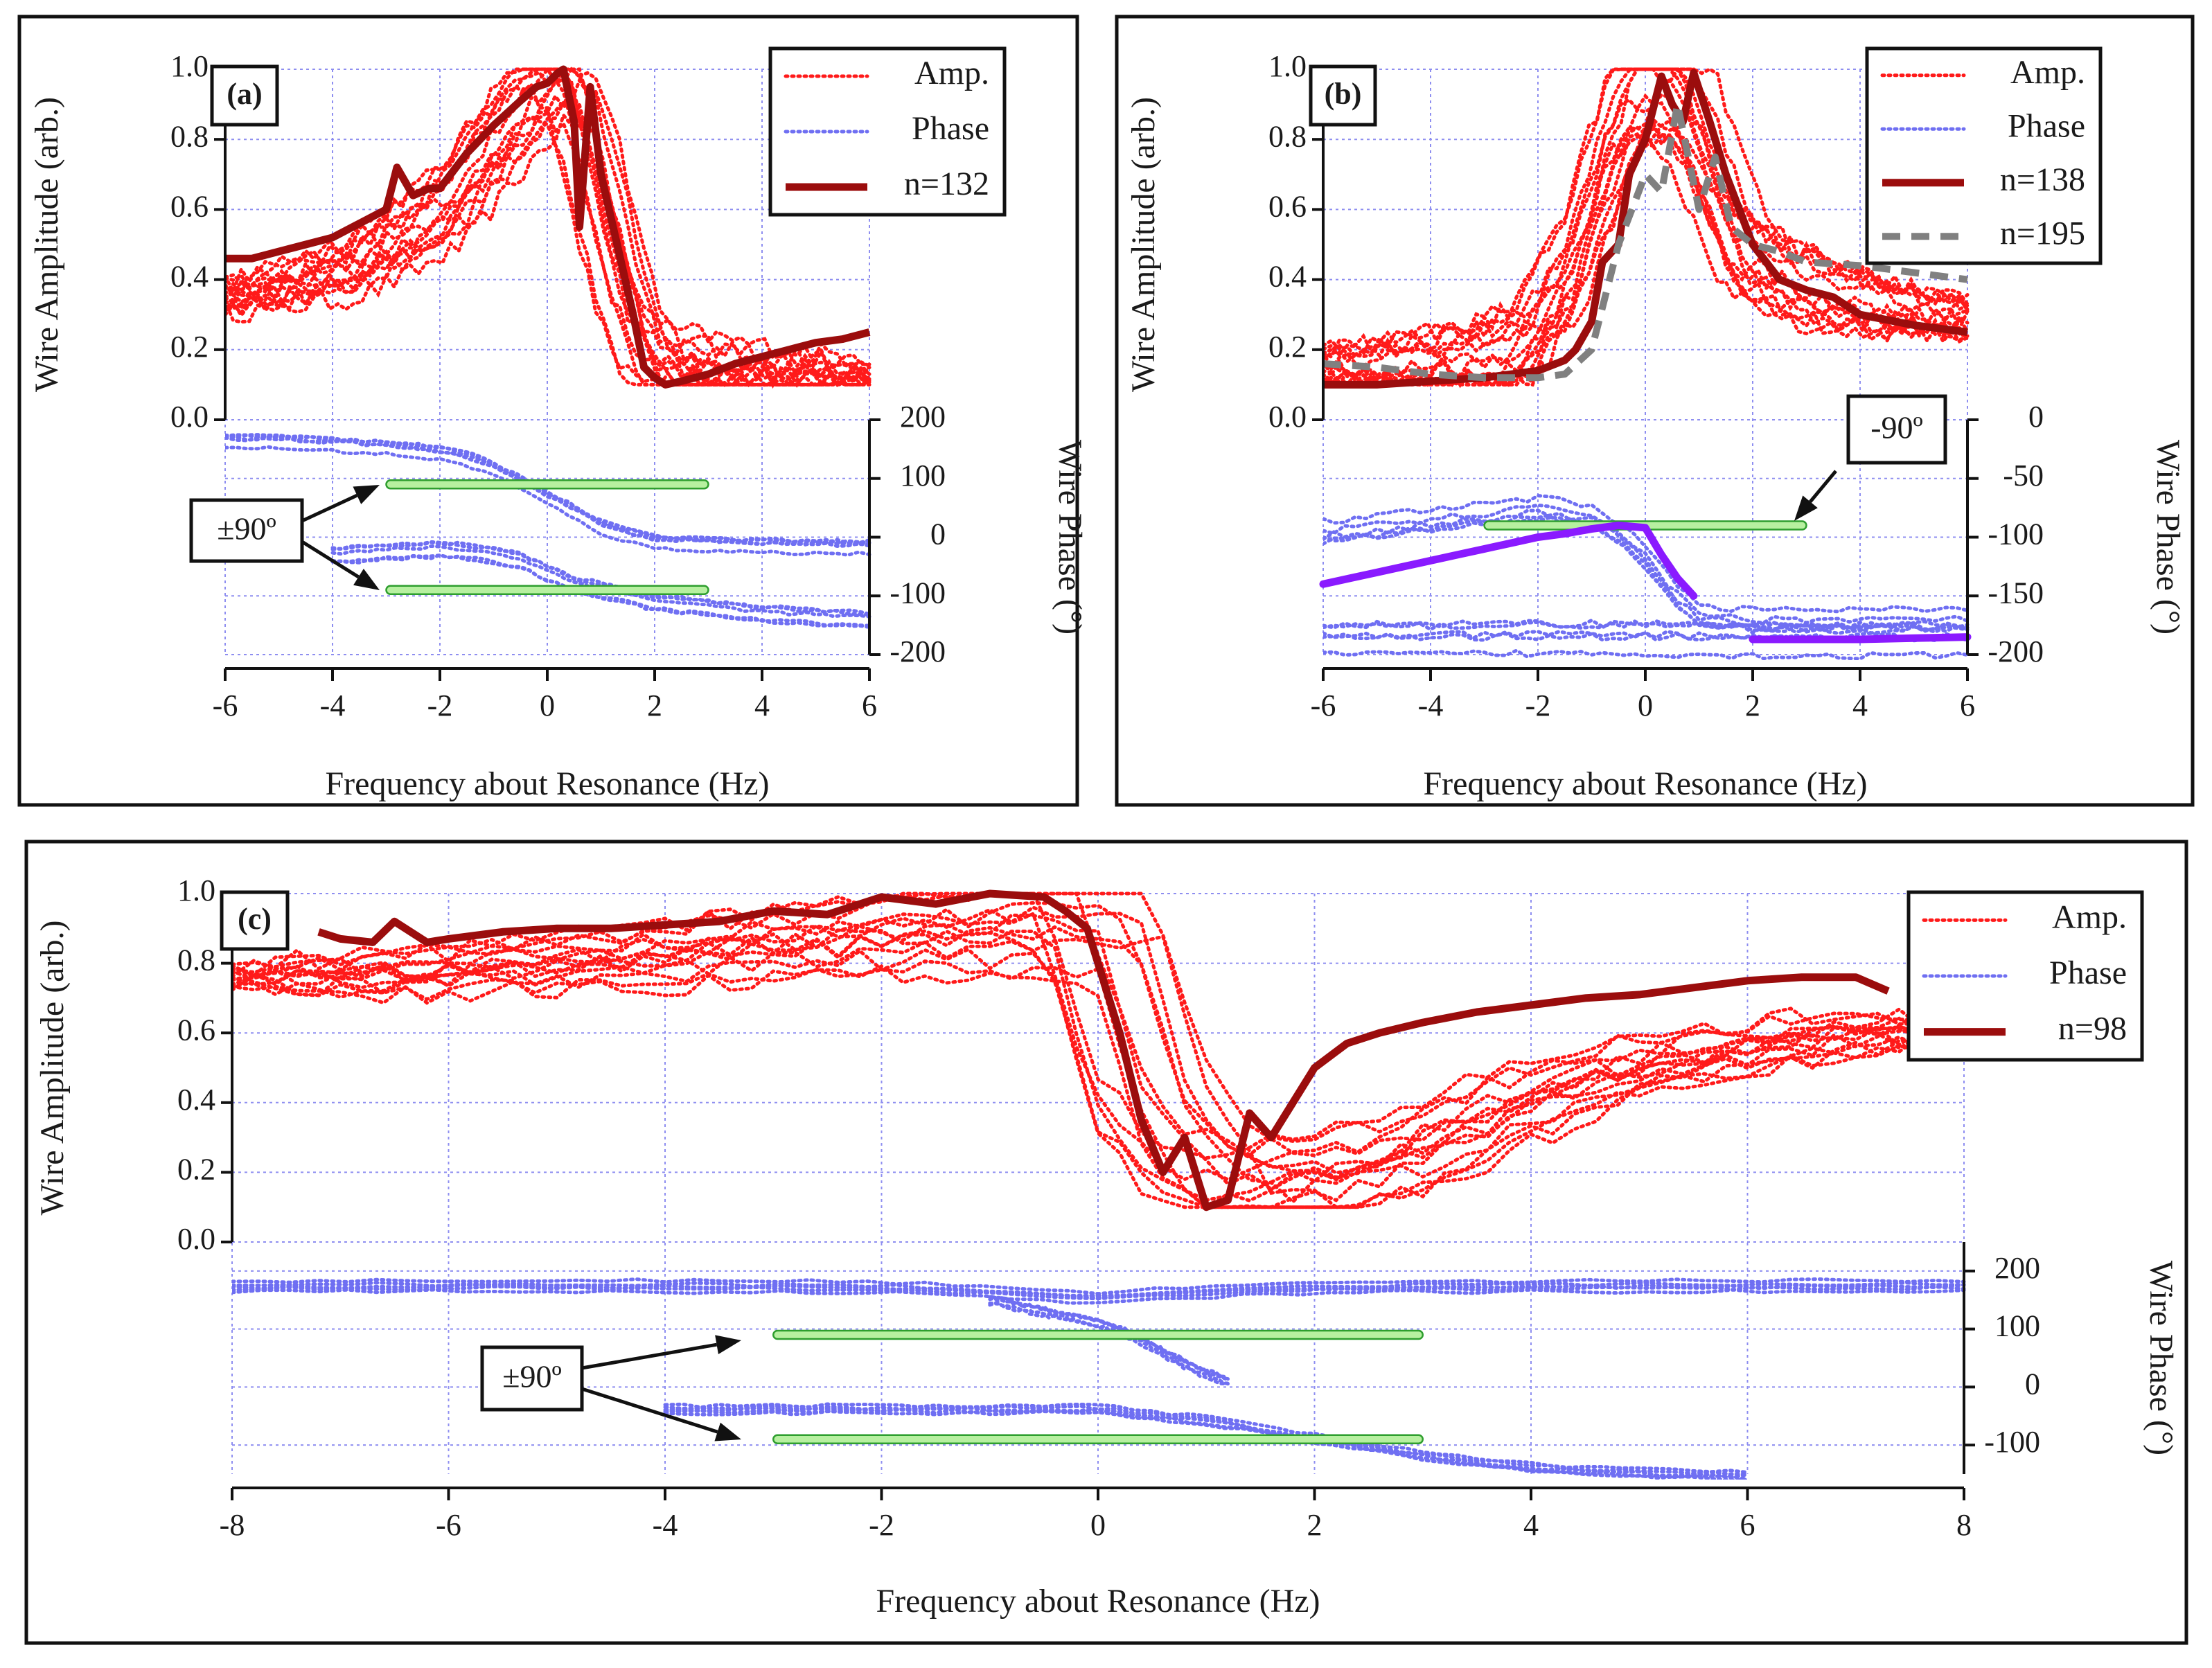 The height and width of the screenshot is (1668, 2212). Describe the element at coordinates (1861, 638) in the screenshot. I see `series-phase-bold-tail` at that location.